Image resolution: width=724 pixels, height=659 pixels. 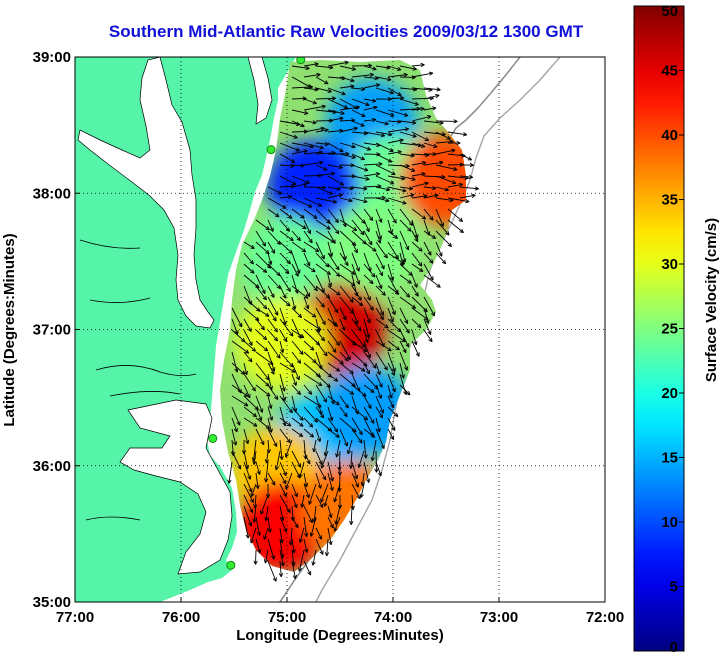 What do you see at coordinates (674, 647) in the screenshot?
I see `colorbar-tick-label: 0` at bounding box center [674, 647].